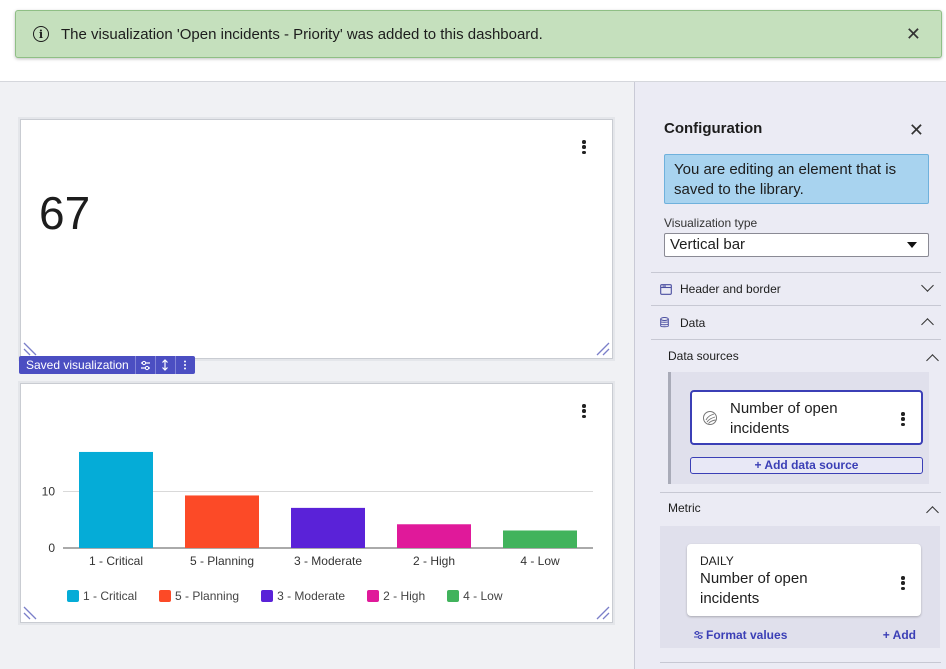  Describe the element at coordinates (796, 289) in the screenshot. I see `header-and-border-section: Header and border` at that location.